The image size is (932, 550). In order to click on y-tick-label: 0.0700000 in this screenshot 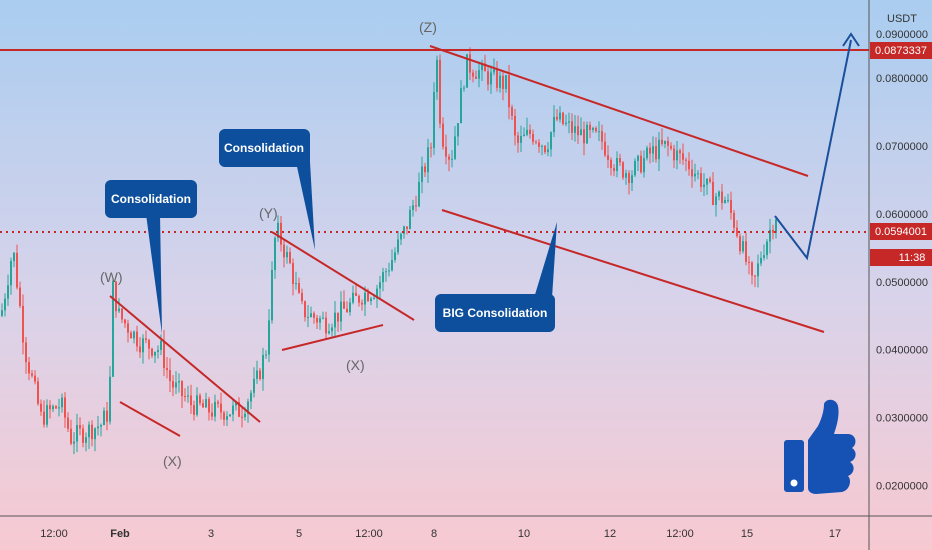, I will do `click(902, 147)`.